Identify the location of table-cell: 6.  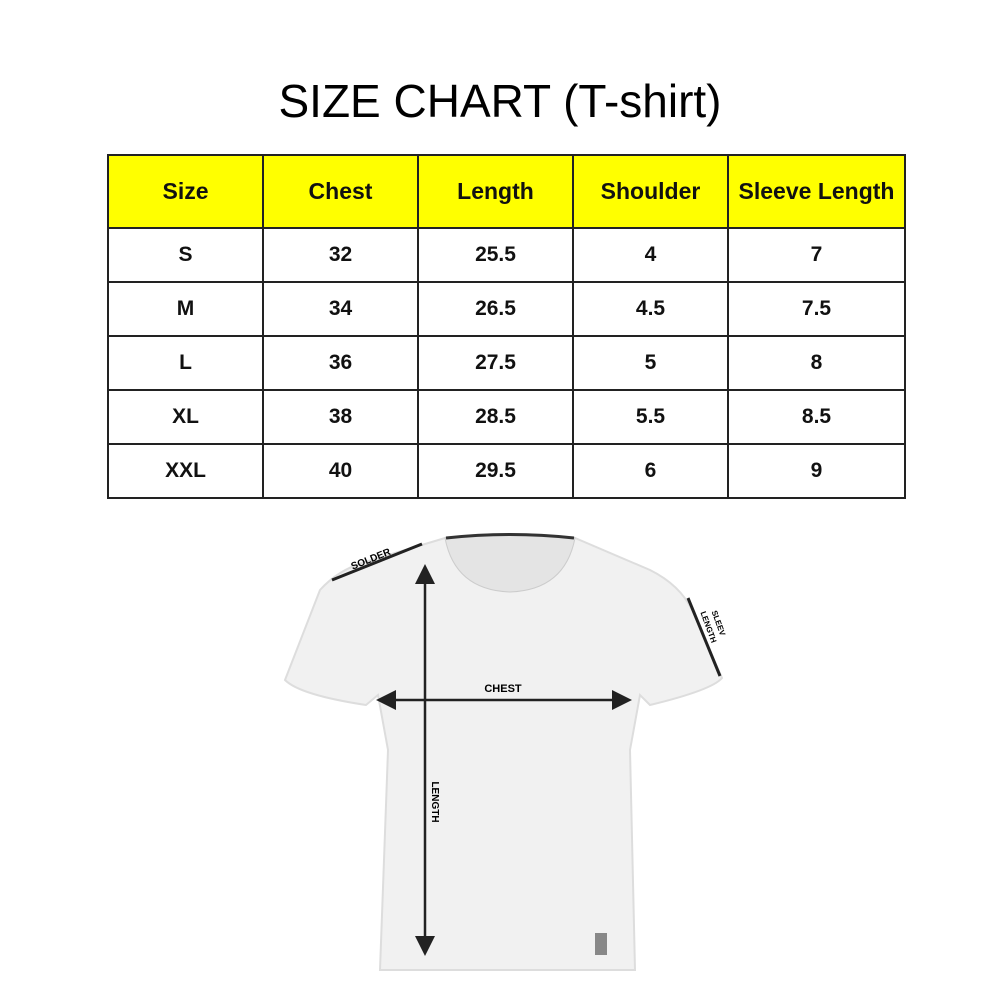
(650, 471).